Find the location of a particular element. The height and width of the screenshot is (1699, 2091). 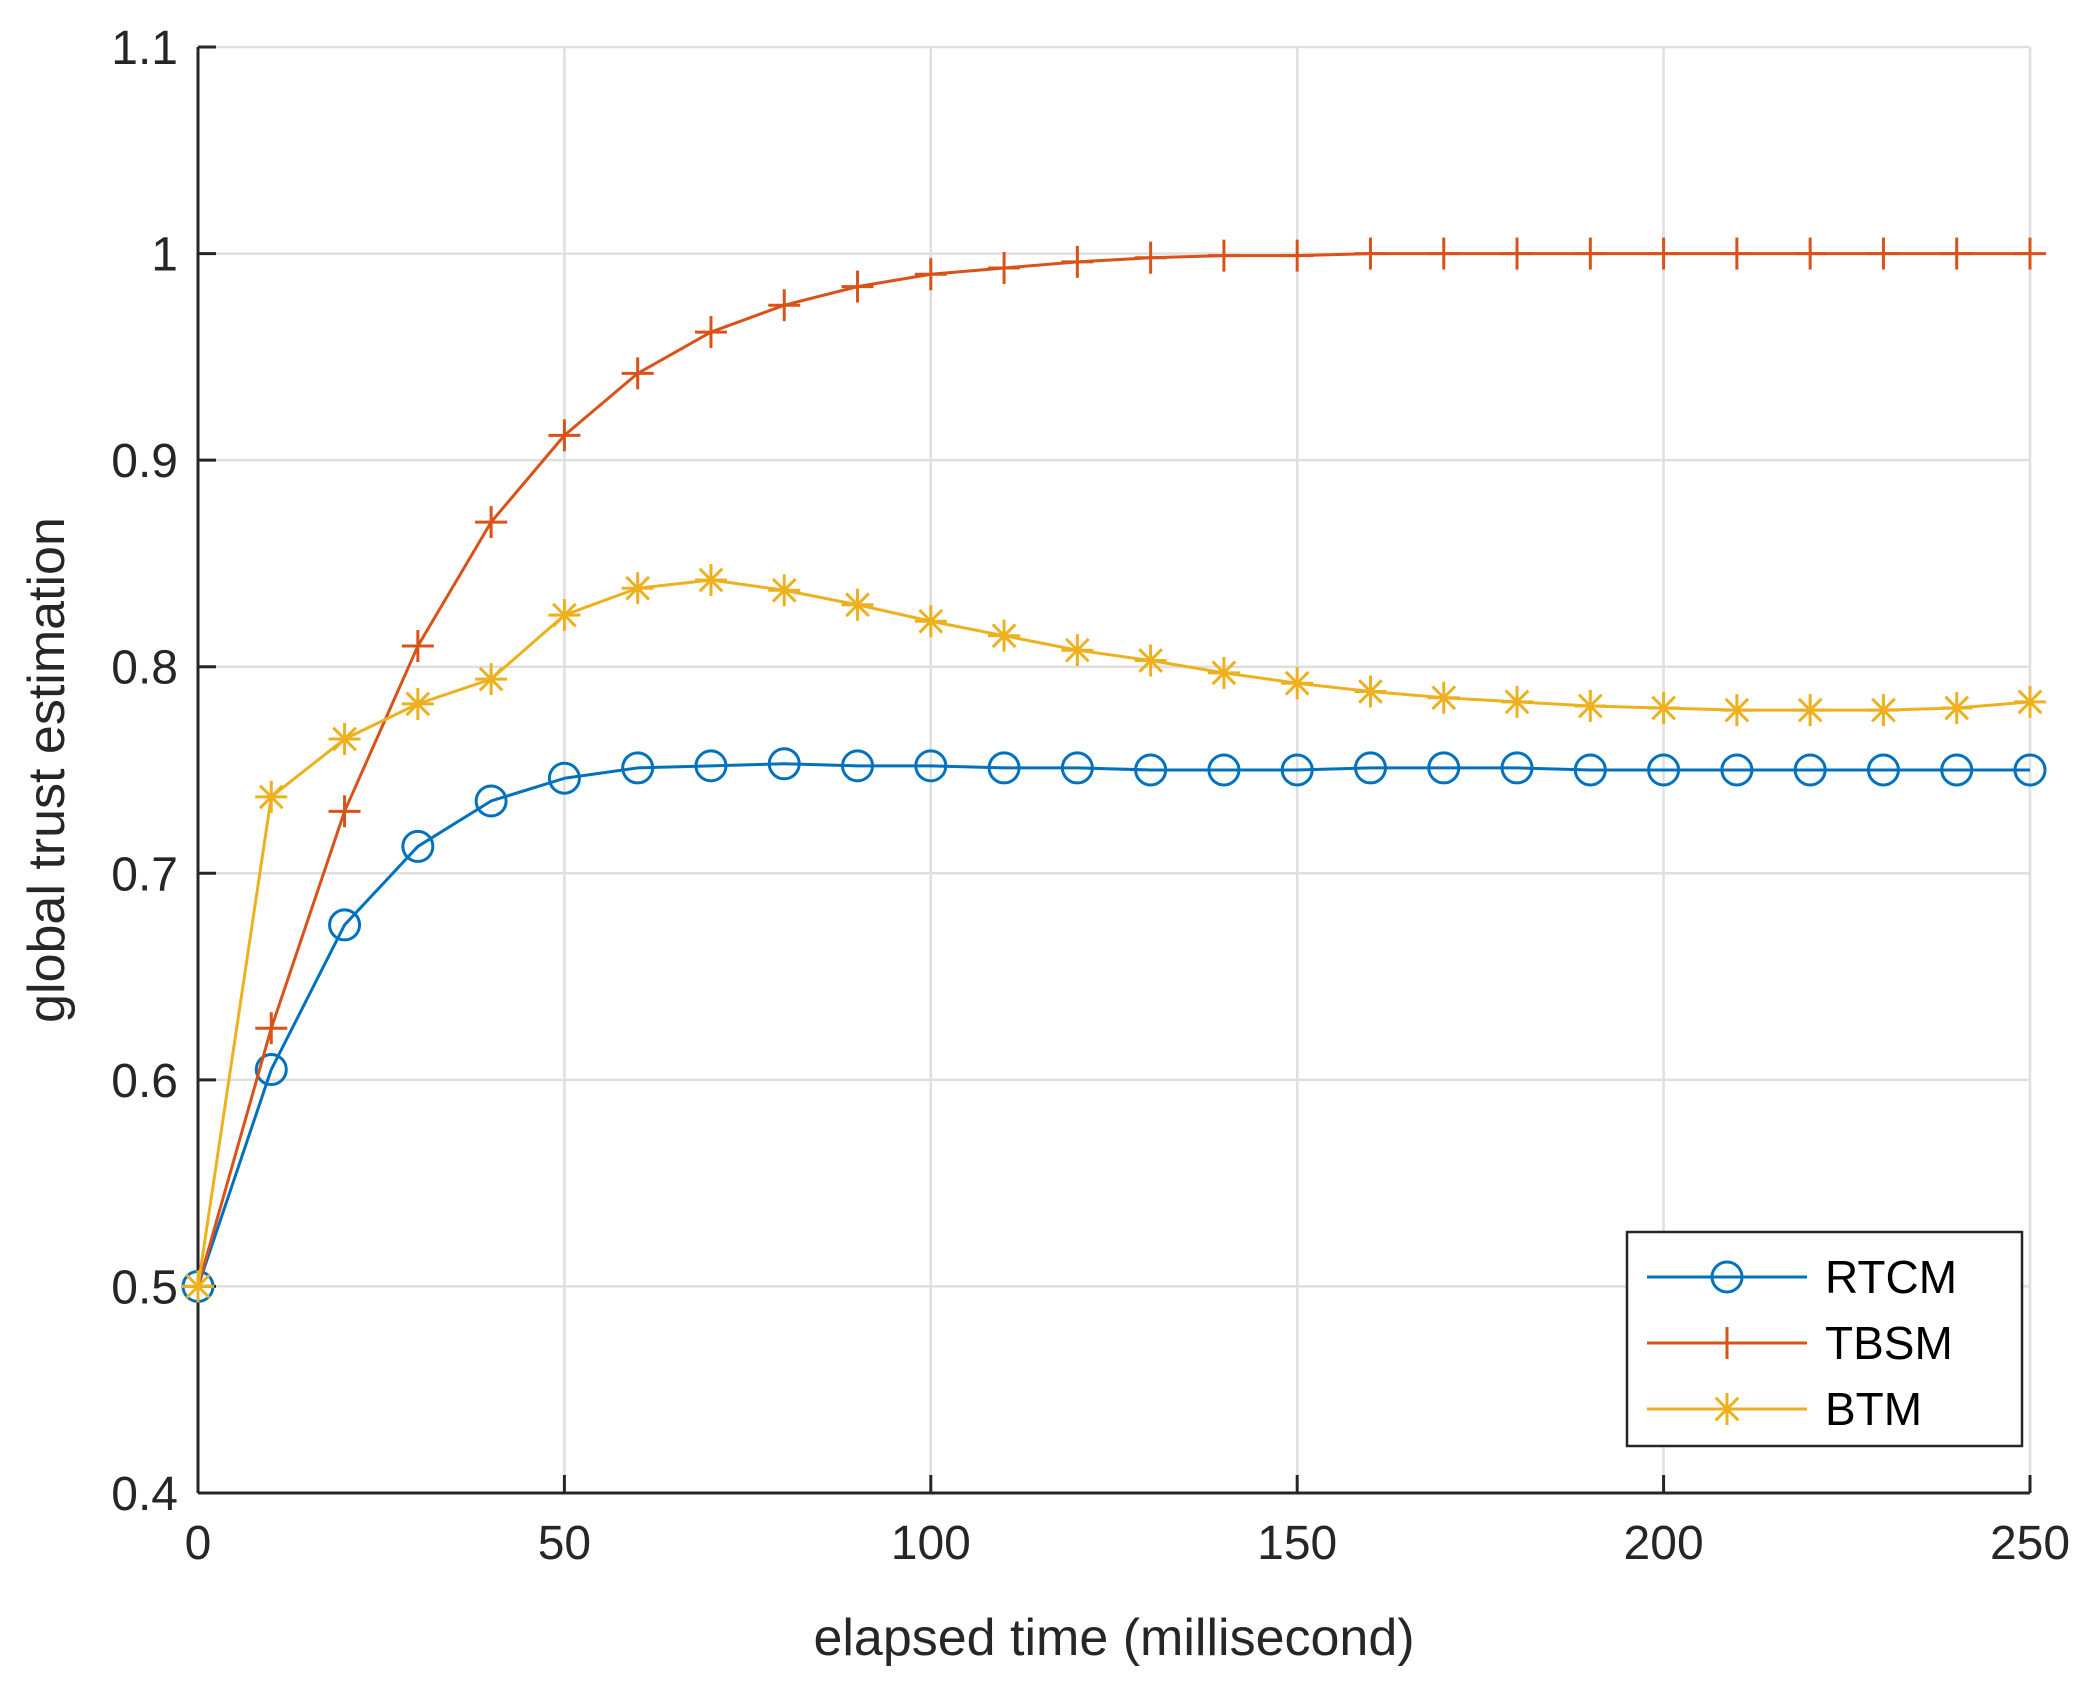

x-axis-label: elapsed time (millisecond) is located at coordinates (1113, 1638).